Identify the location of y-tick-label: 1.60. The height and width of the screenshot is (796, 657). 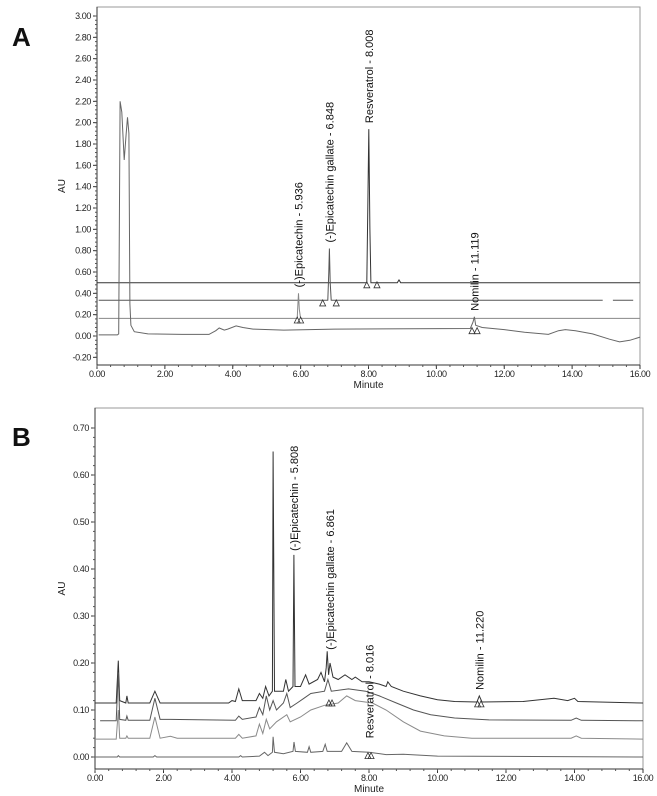
(83, 165).